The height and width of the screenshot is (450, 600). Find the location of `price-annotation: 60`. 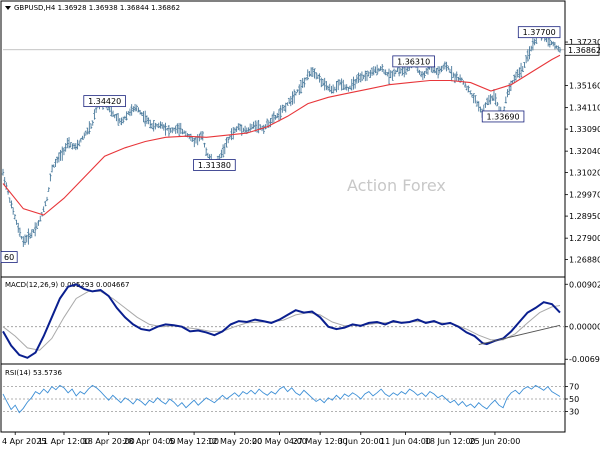

price-annotation: 60 is located at coordinates (9, 257).